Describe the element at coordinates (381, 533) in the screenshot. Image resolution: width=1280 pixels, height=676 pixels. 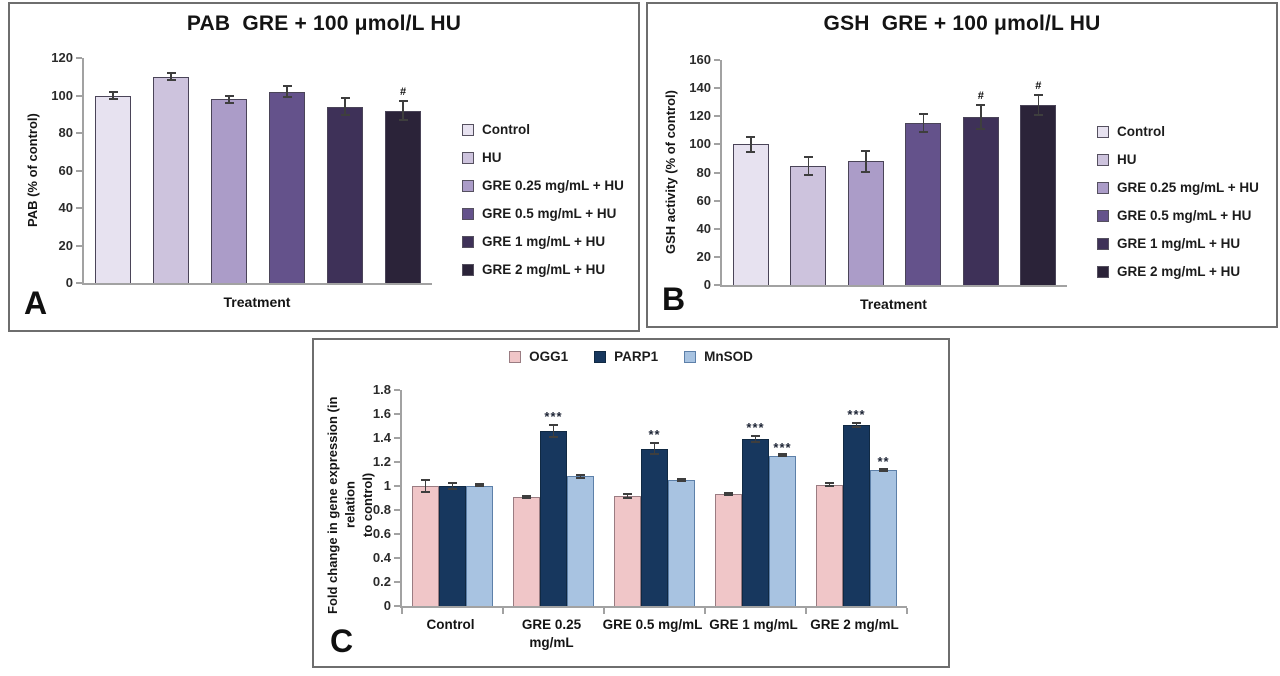
I see `y-tick-label: 0.6` at that location.